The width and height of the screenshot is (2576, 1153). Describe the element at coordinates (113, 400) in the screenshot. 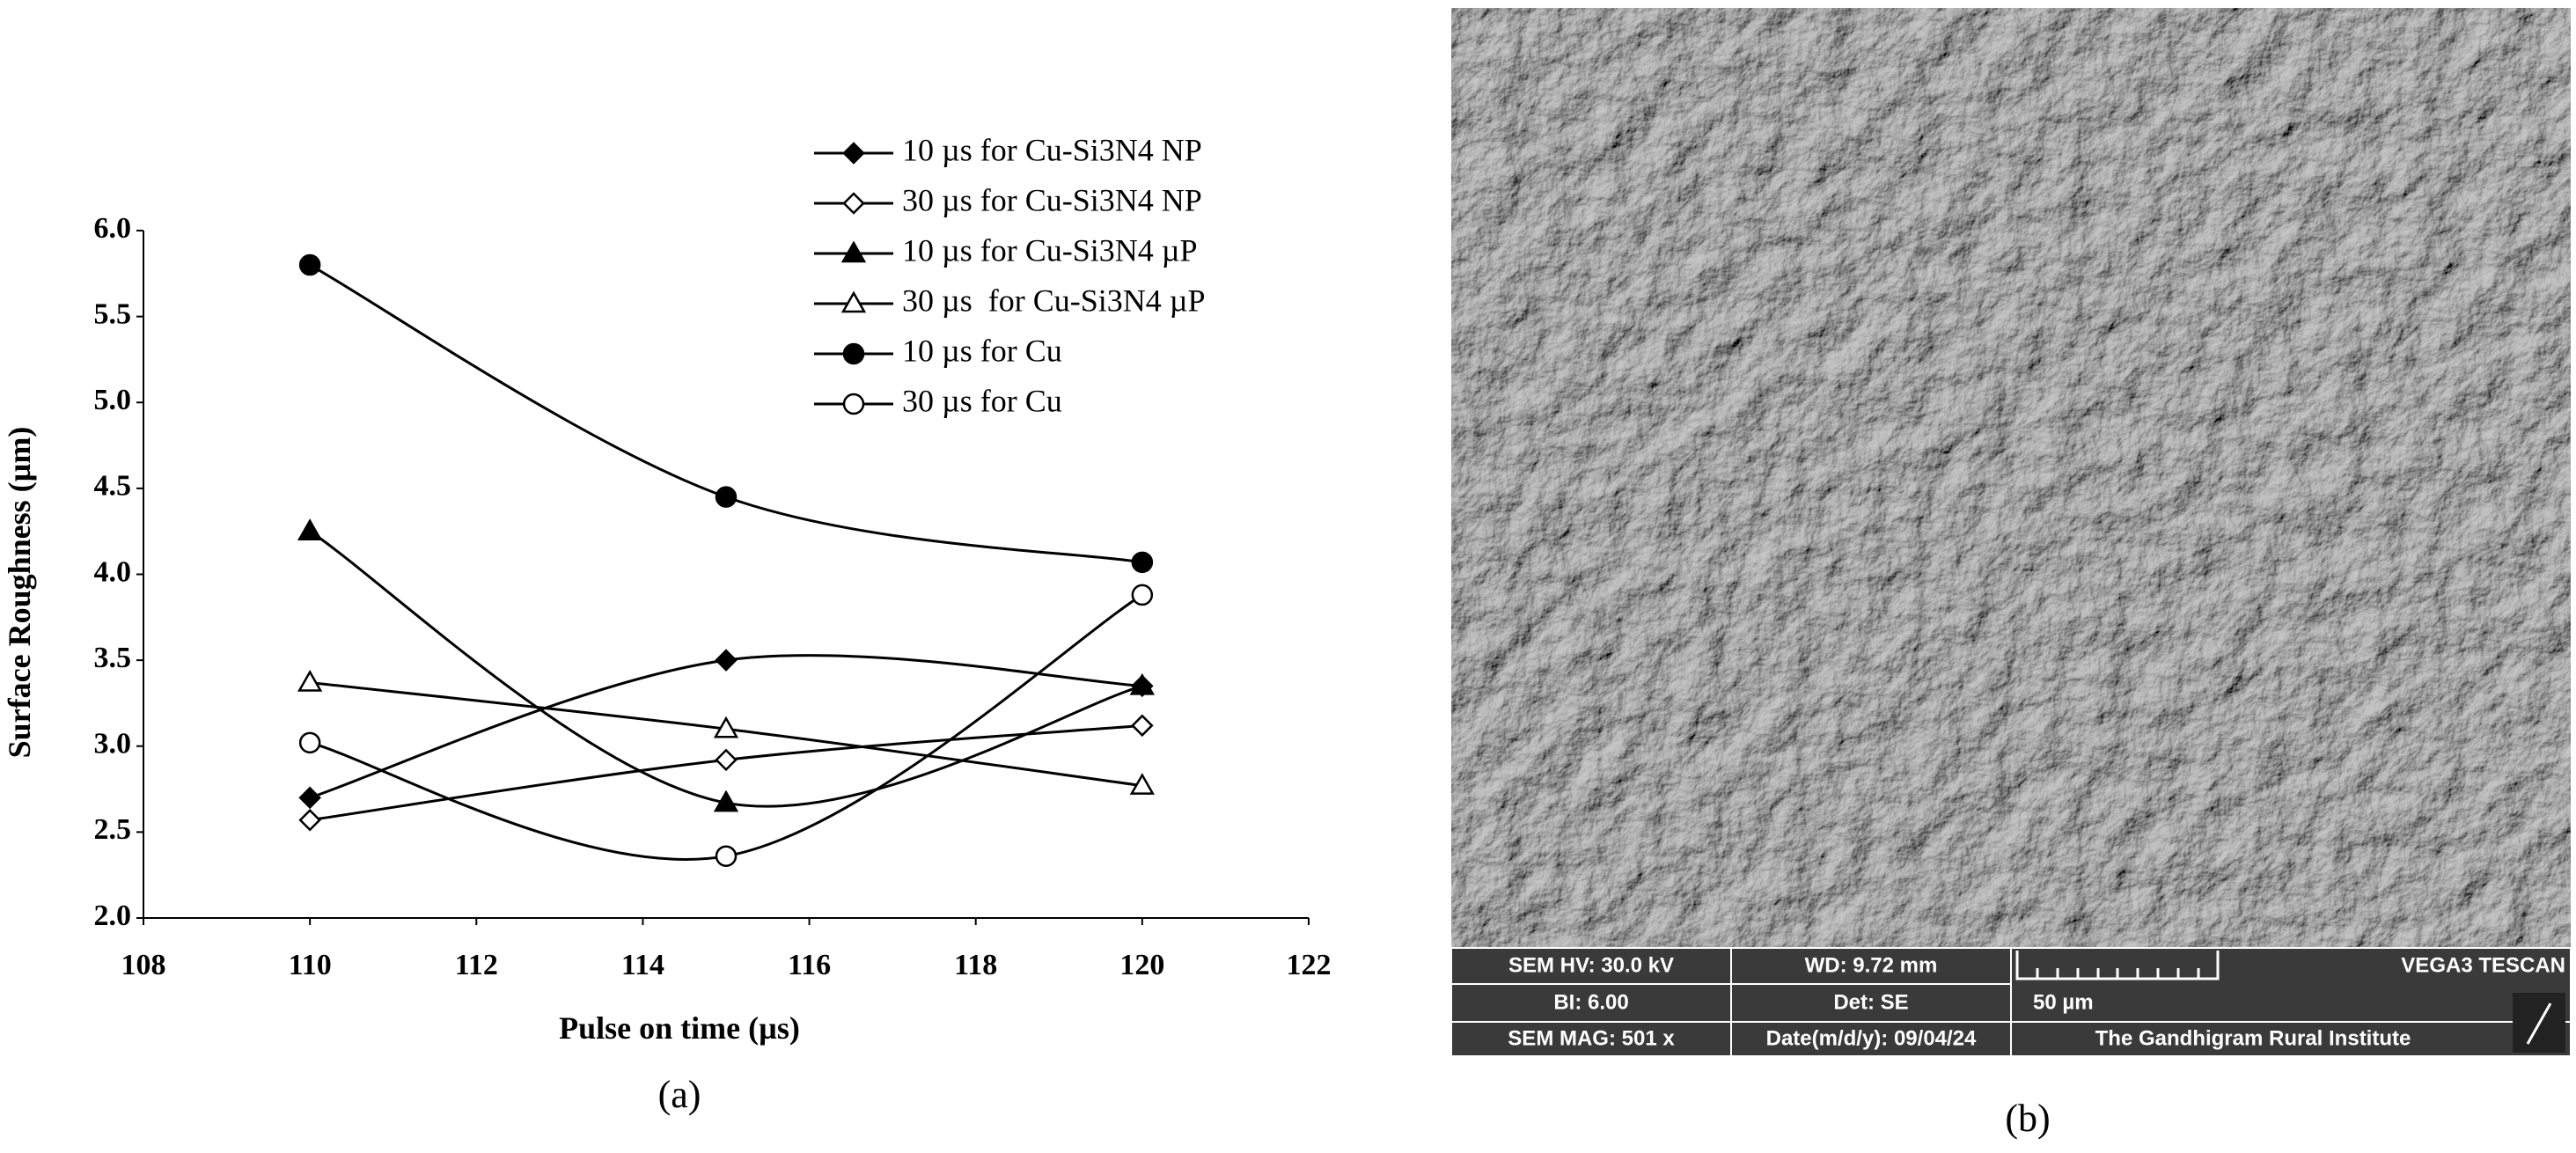

I see `y-tick-label: 5.0` at that location.